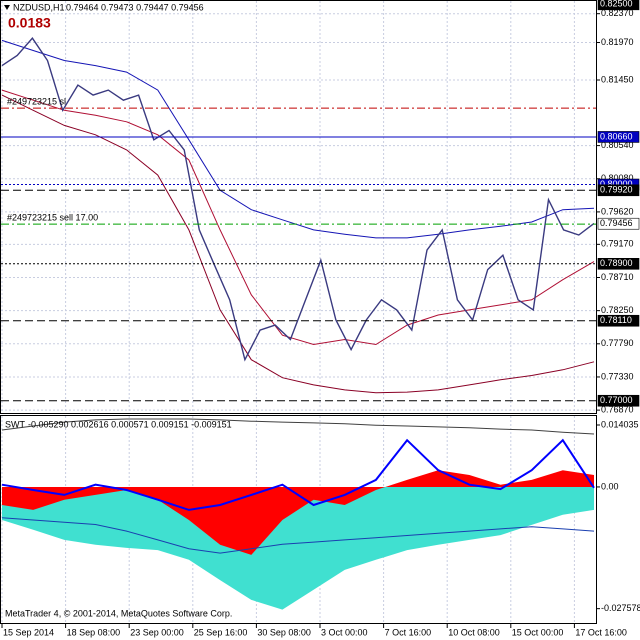 This screenshot has height=640, width=640. Describe the element at coordinates (408, 632) in the screenshot. I see `x-tick-label: 7 Oct 16:00` at that location.